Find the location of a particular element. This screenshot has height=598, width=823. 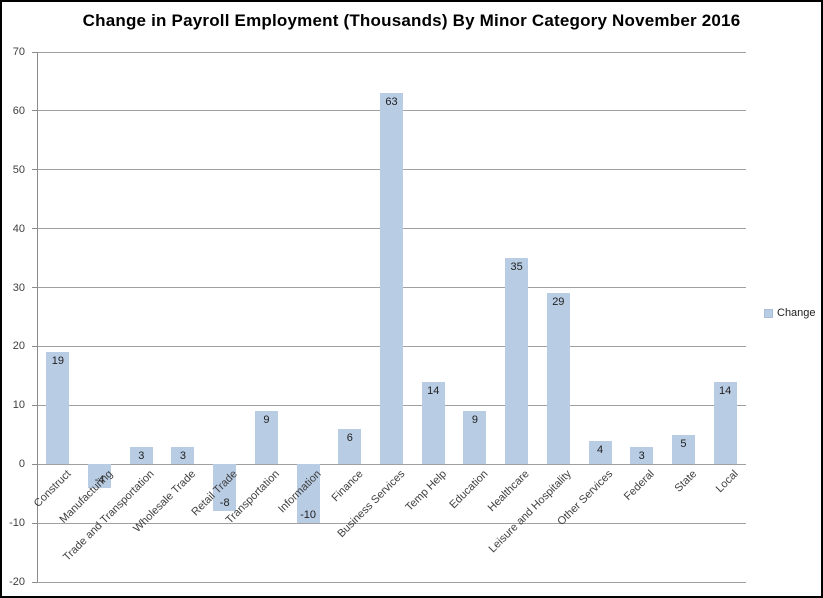

y-axis-line is located at coordinates (37, 317).